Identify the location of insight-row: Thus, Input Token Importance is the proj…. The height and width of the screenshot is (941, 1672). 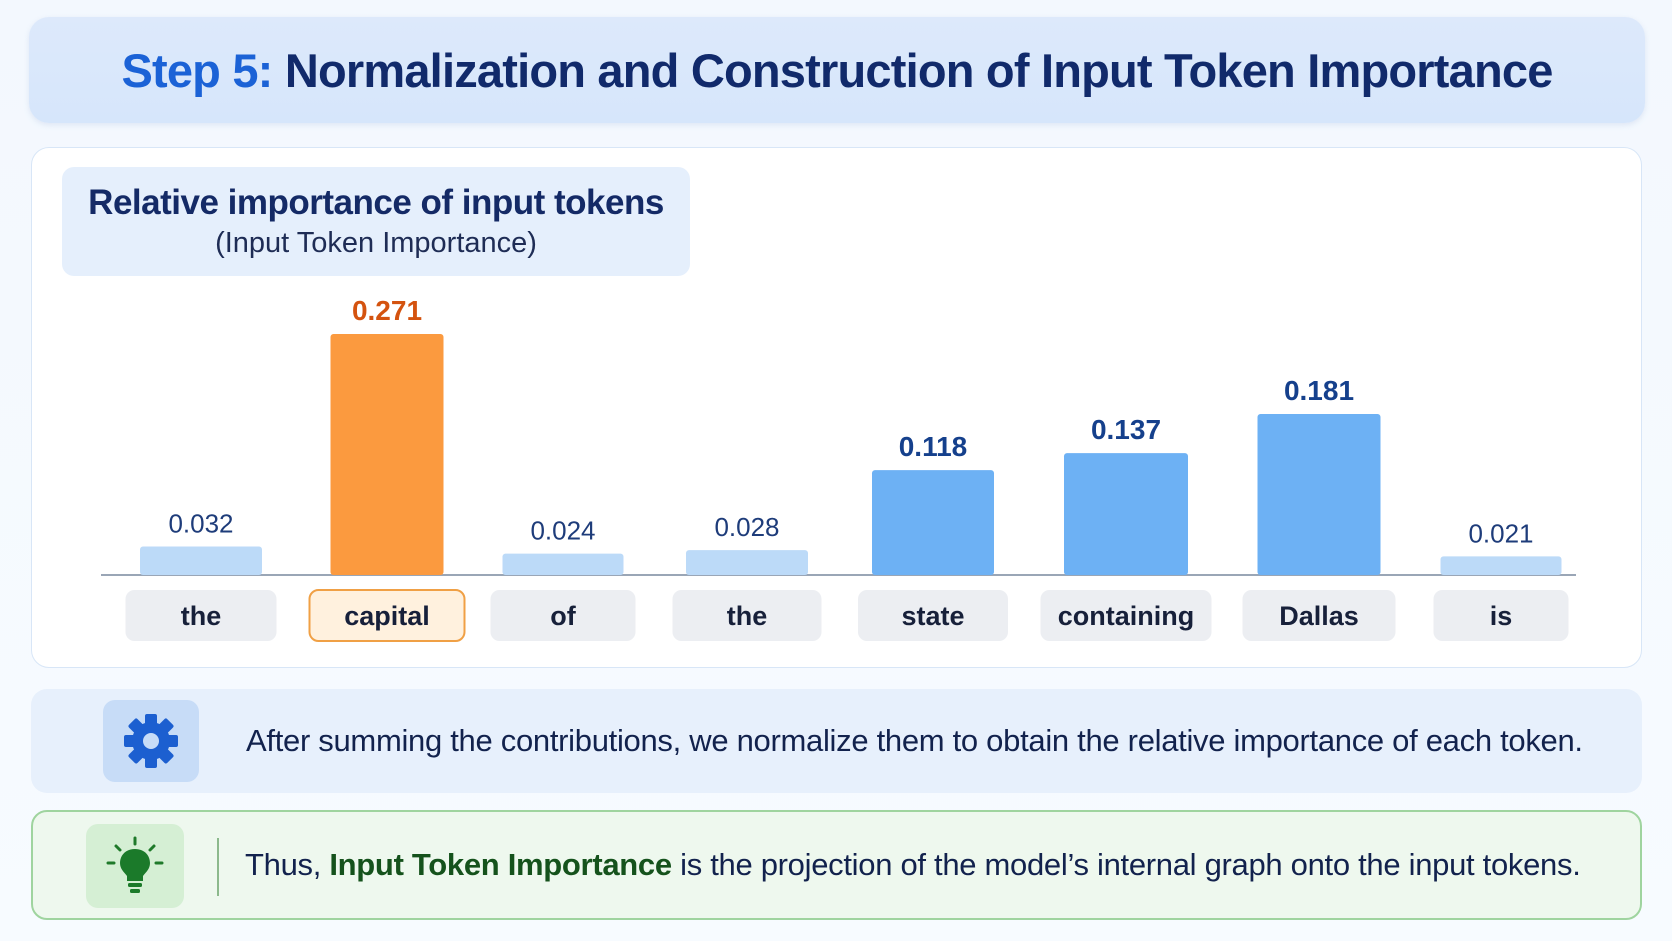
(836, 865).